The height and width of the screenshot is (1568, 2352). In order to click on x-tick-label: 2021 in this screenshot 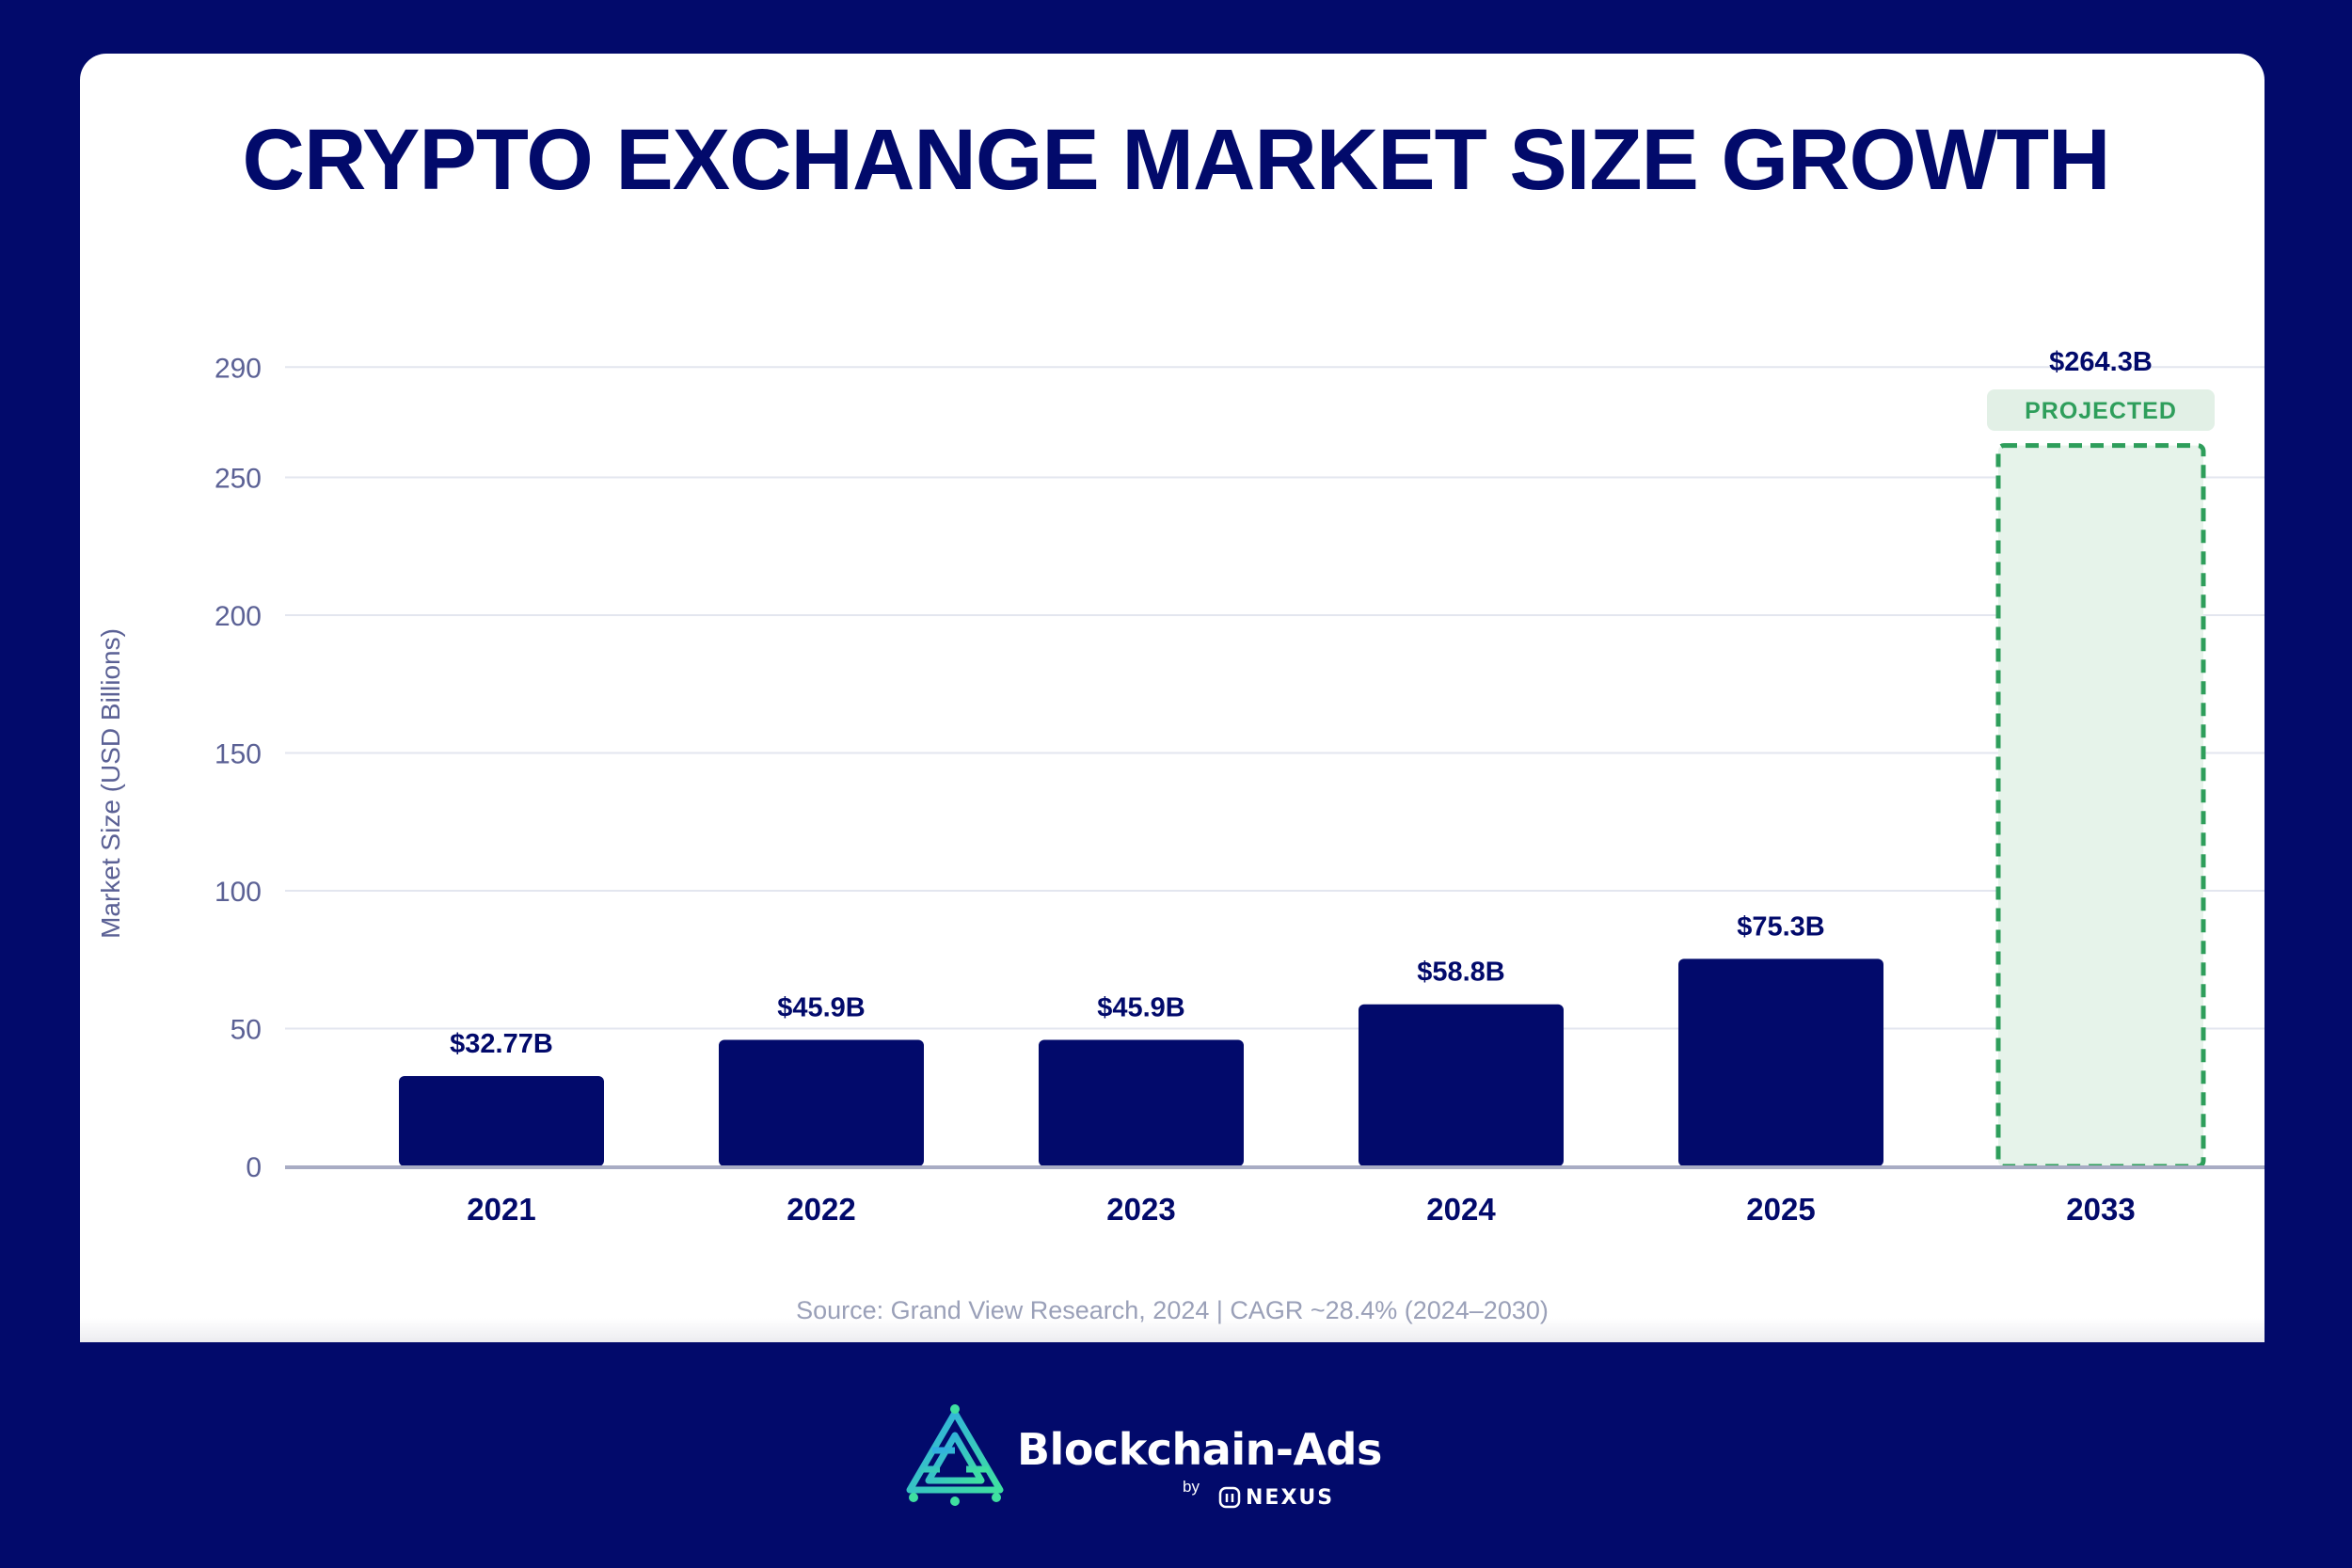, I will do `click(501, 1210)`.